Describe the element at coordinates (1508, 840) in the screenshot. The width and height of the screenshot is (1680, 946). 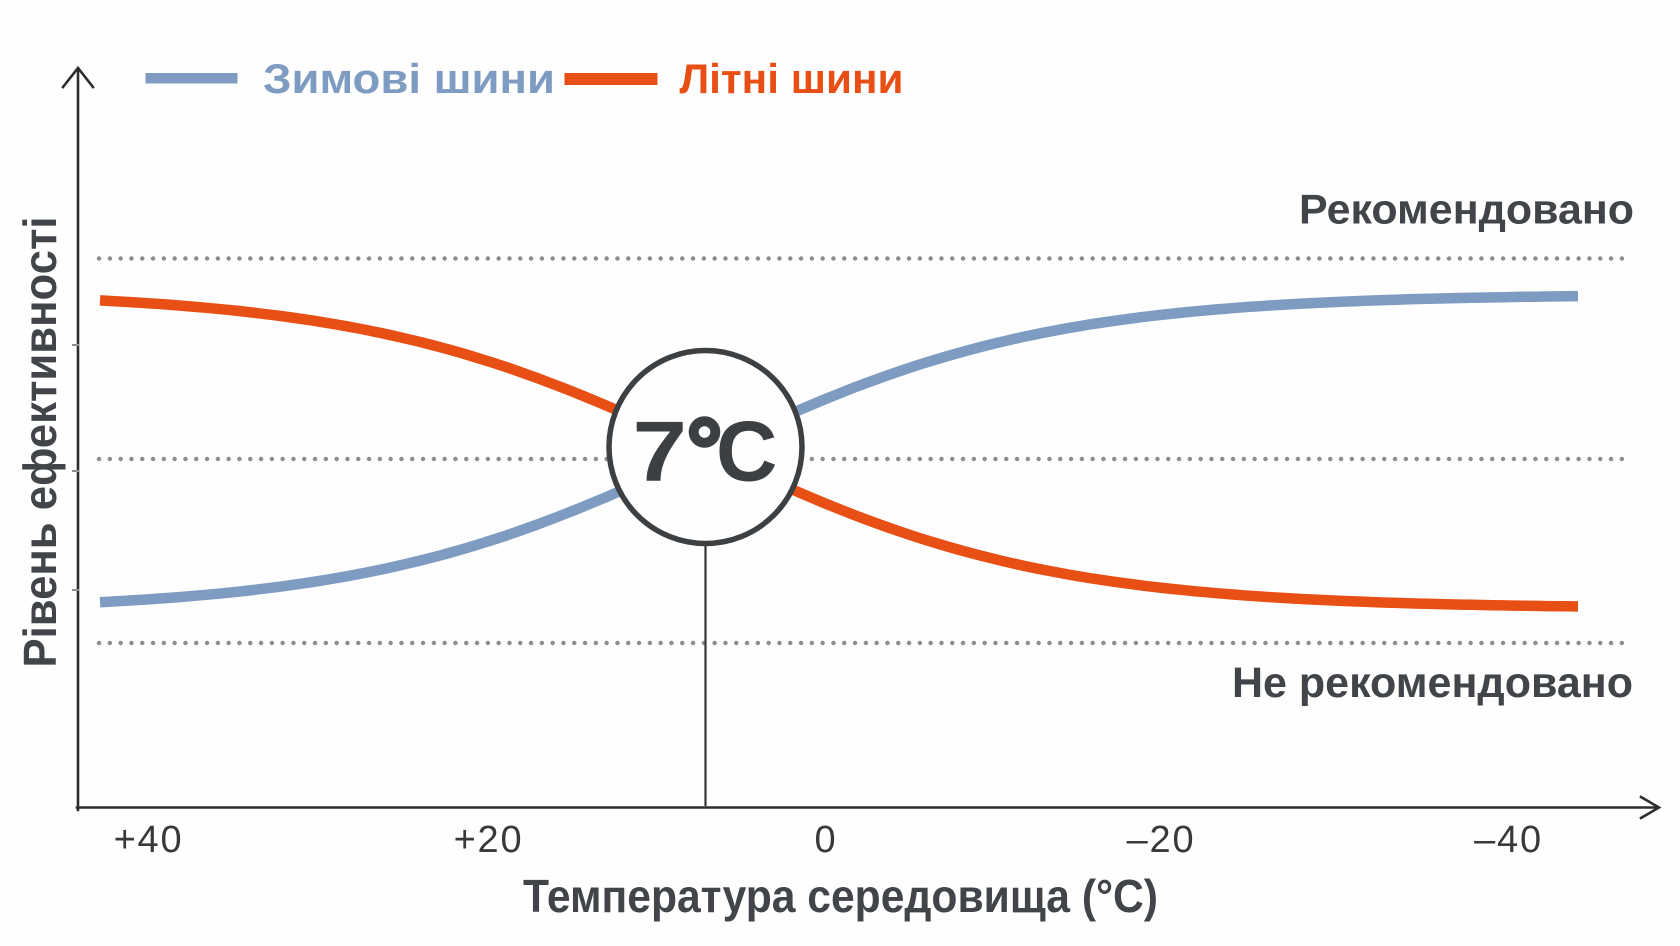
I see `svg-text: –40` at that location.